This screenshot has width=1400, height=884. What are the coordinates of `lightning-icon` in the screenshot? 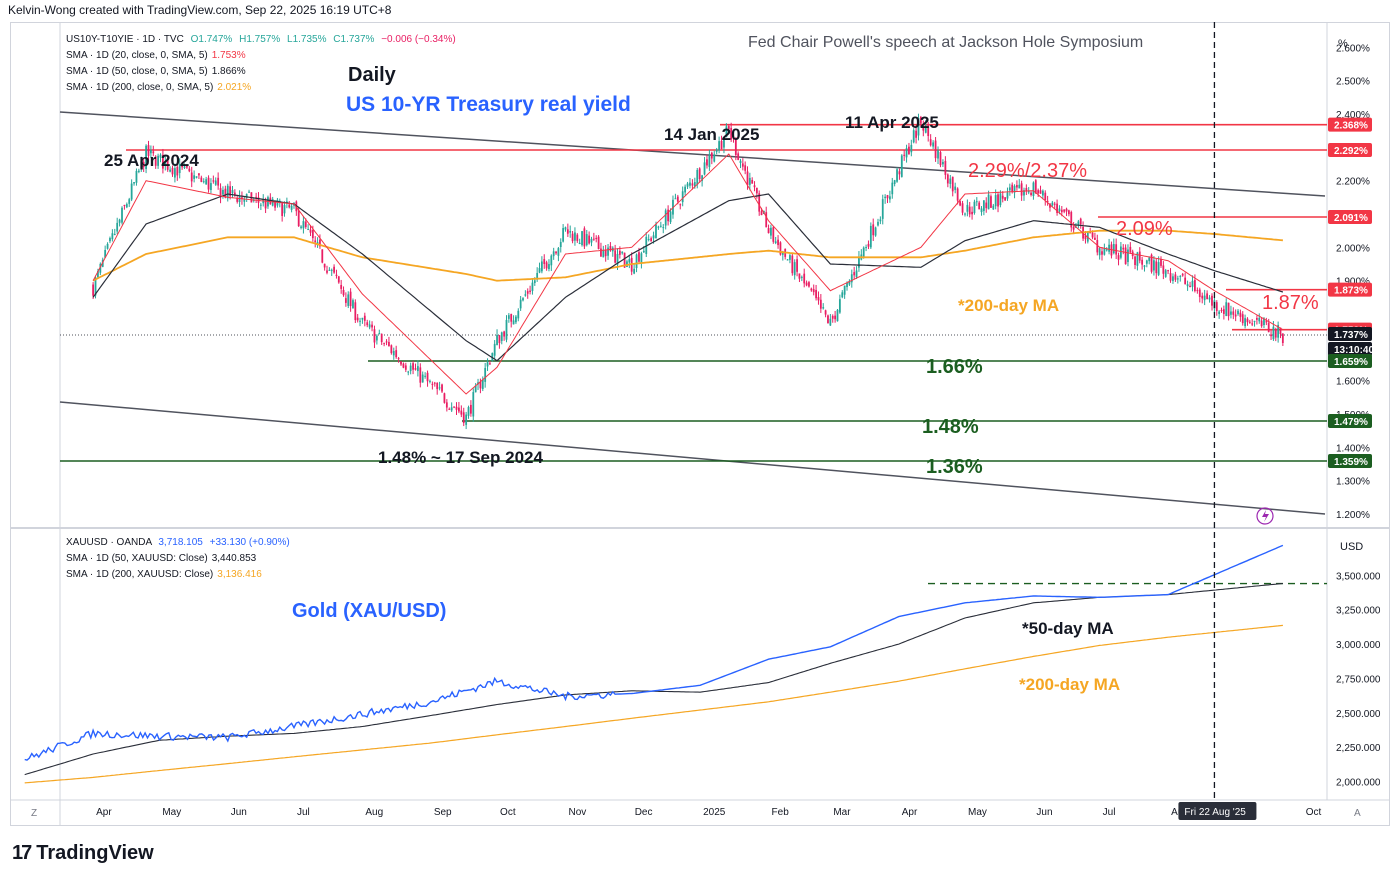 It's located at (1265, 516).